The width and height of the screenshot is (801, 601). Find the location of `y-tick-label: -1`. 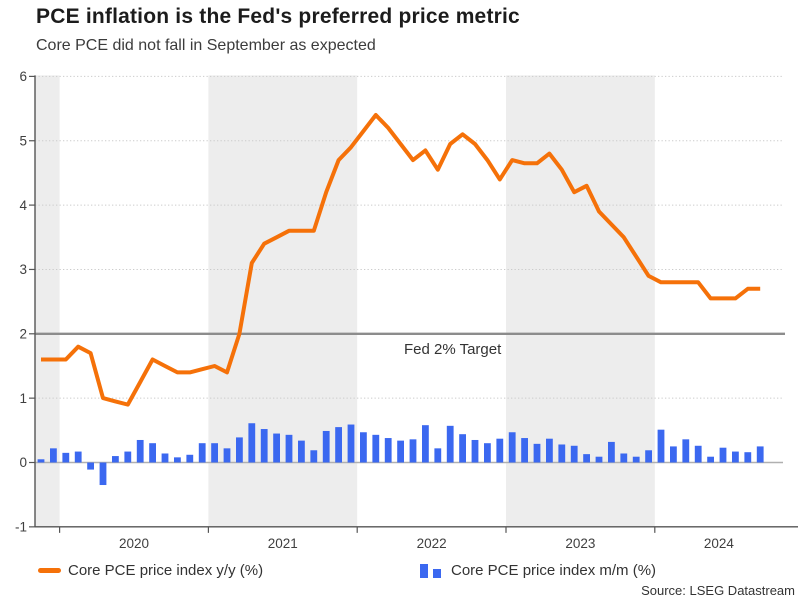

y-tick-label: -1 is located at coordinates (21, 527).